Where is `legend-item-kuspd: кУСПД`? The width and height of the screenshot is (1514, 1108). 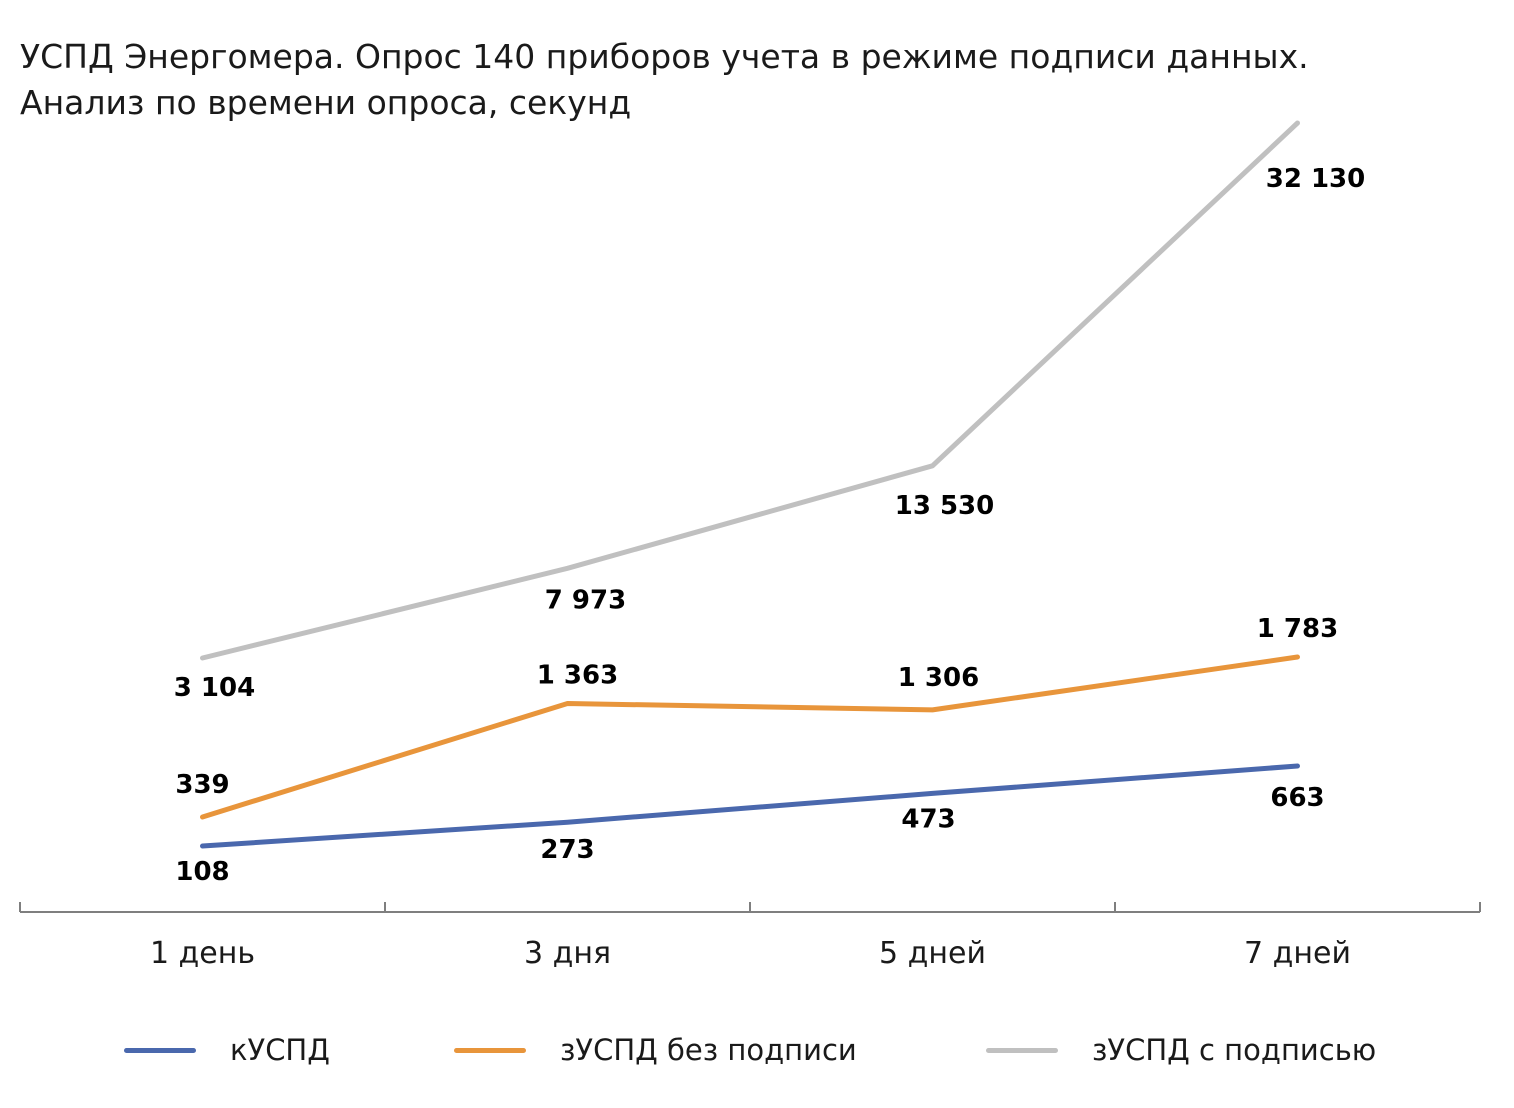
legend-item-kuspd: кУСПД is located at coordinates (227, 1050).